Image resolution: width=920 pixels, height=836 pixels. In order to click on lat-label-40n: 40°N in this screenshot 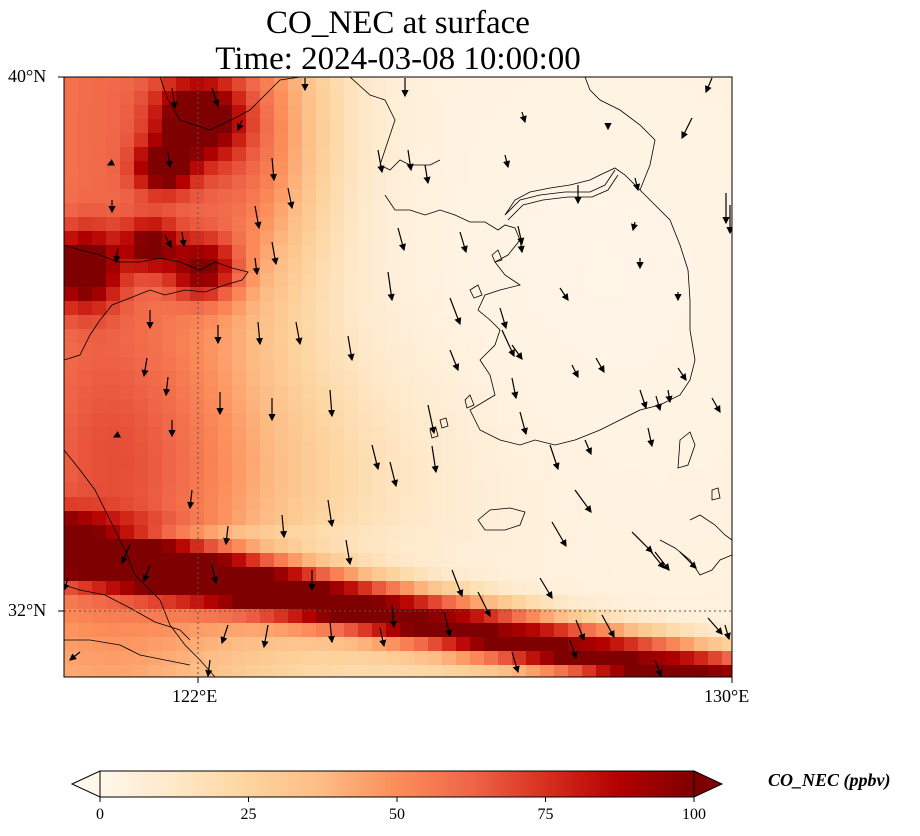, I will do `click(27, 76)`.